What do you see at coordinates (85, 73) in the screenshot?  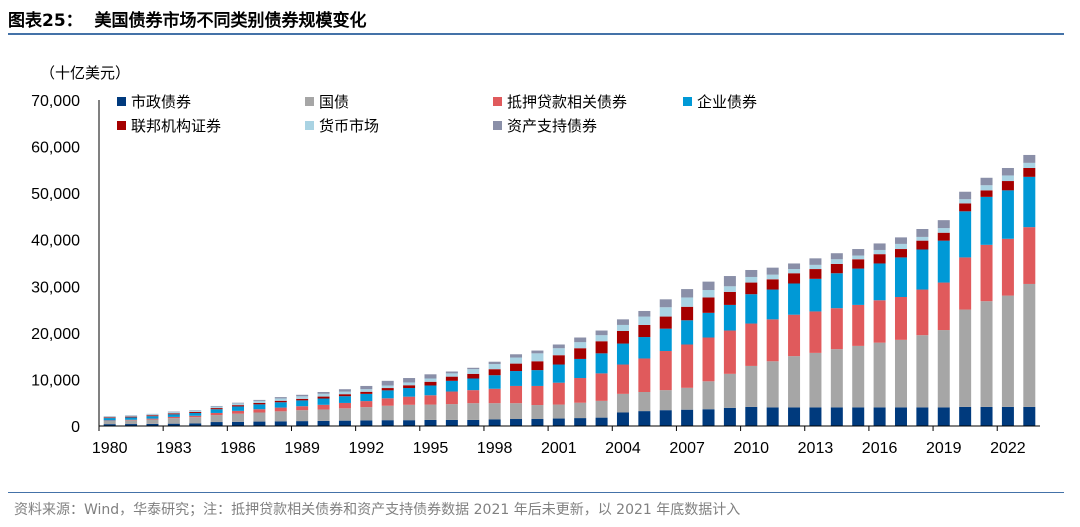 I see `unit-label: （十亿美元）` at bounding box center [85, 73].